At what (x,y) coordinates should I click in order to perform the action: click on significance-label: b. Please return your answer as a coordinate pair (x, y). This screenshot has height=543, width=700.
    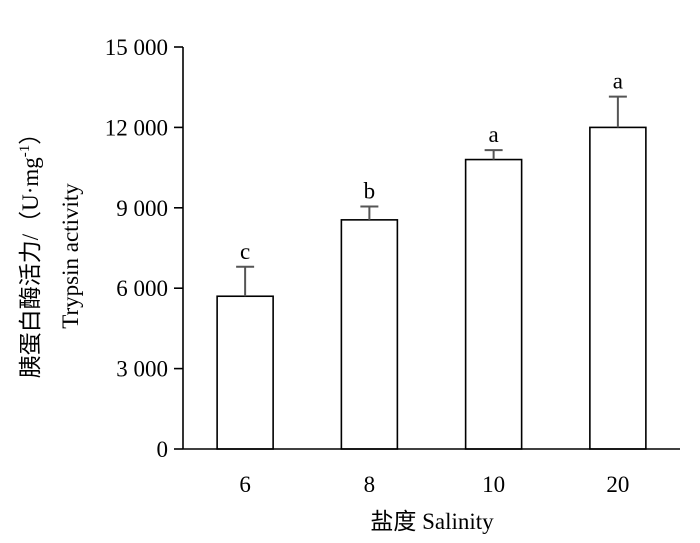
    Looking at the image, I should click on (370, 190).